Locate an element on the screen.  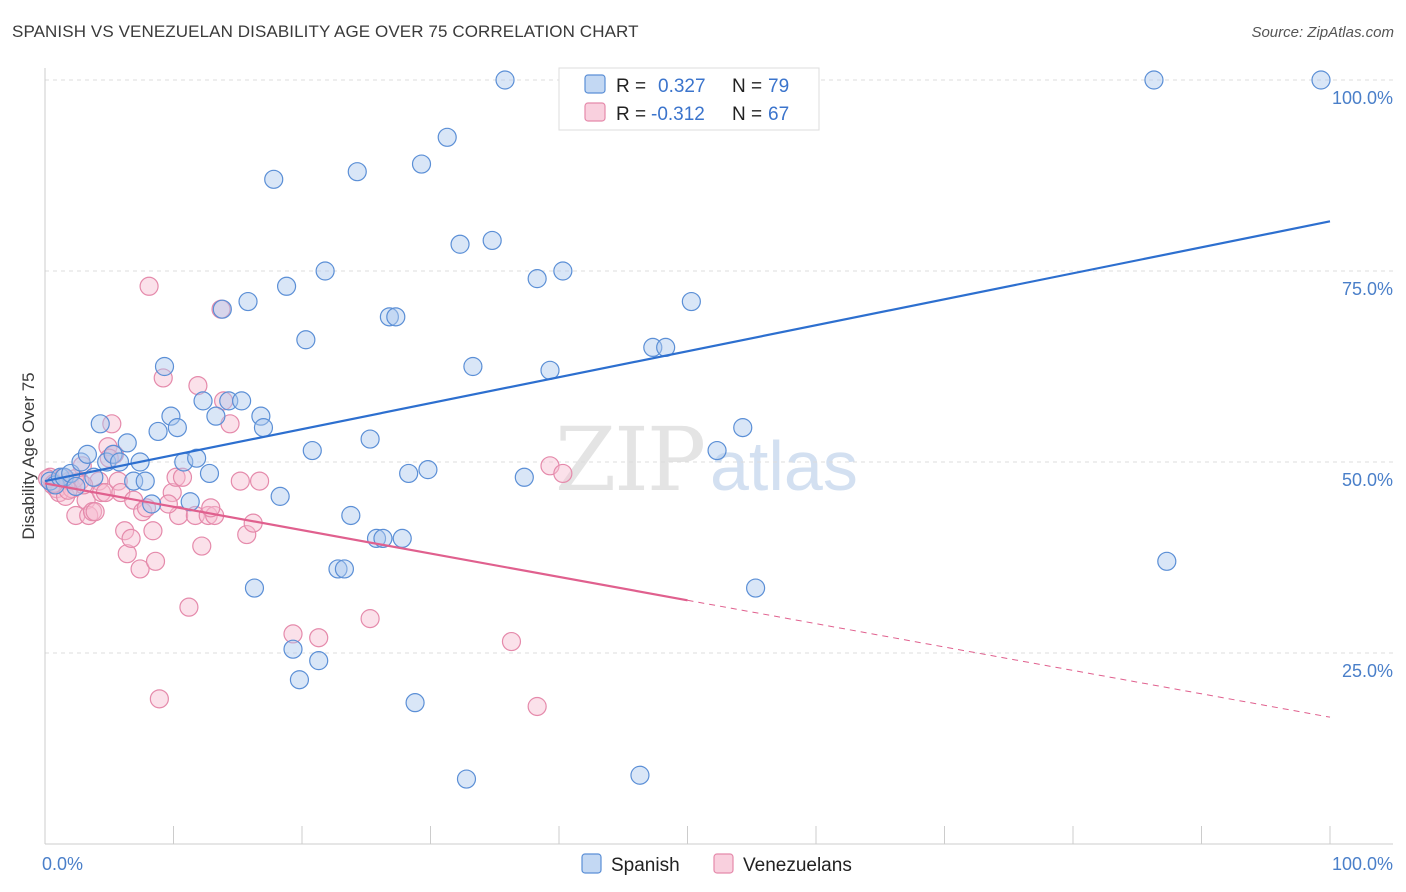
bottom-legend: Spanish Venezuelans is located at coordinates (716, 864).